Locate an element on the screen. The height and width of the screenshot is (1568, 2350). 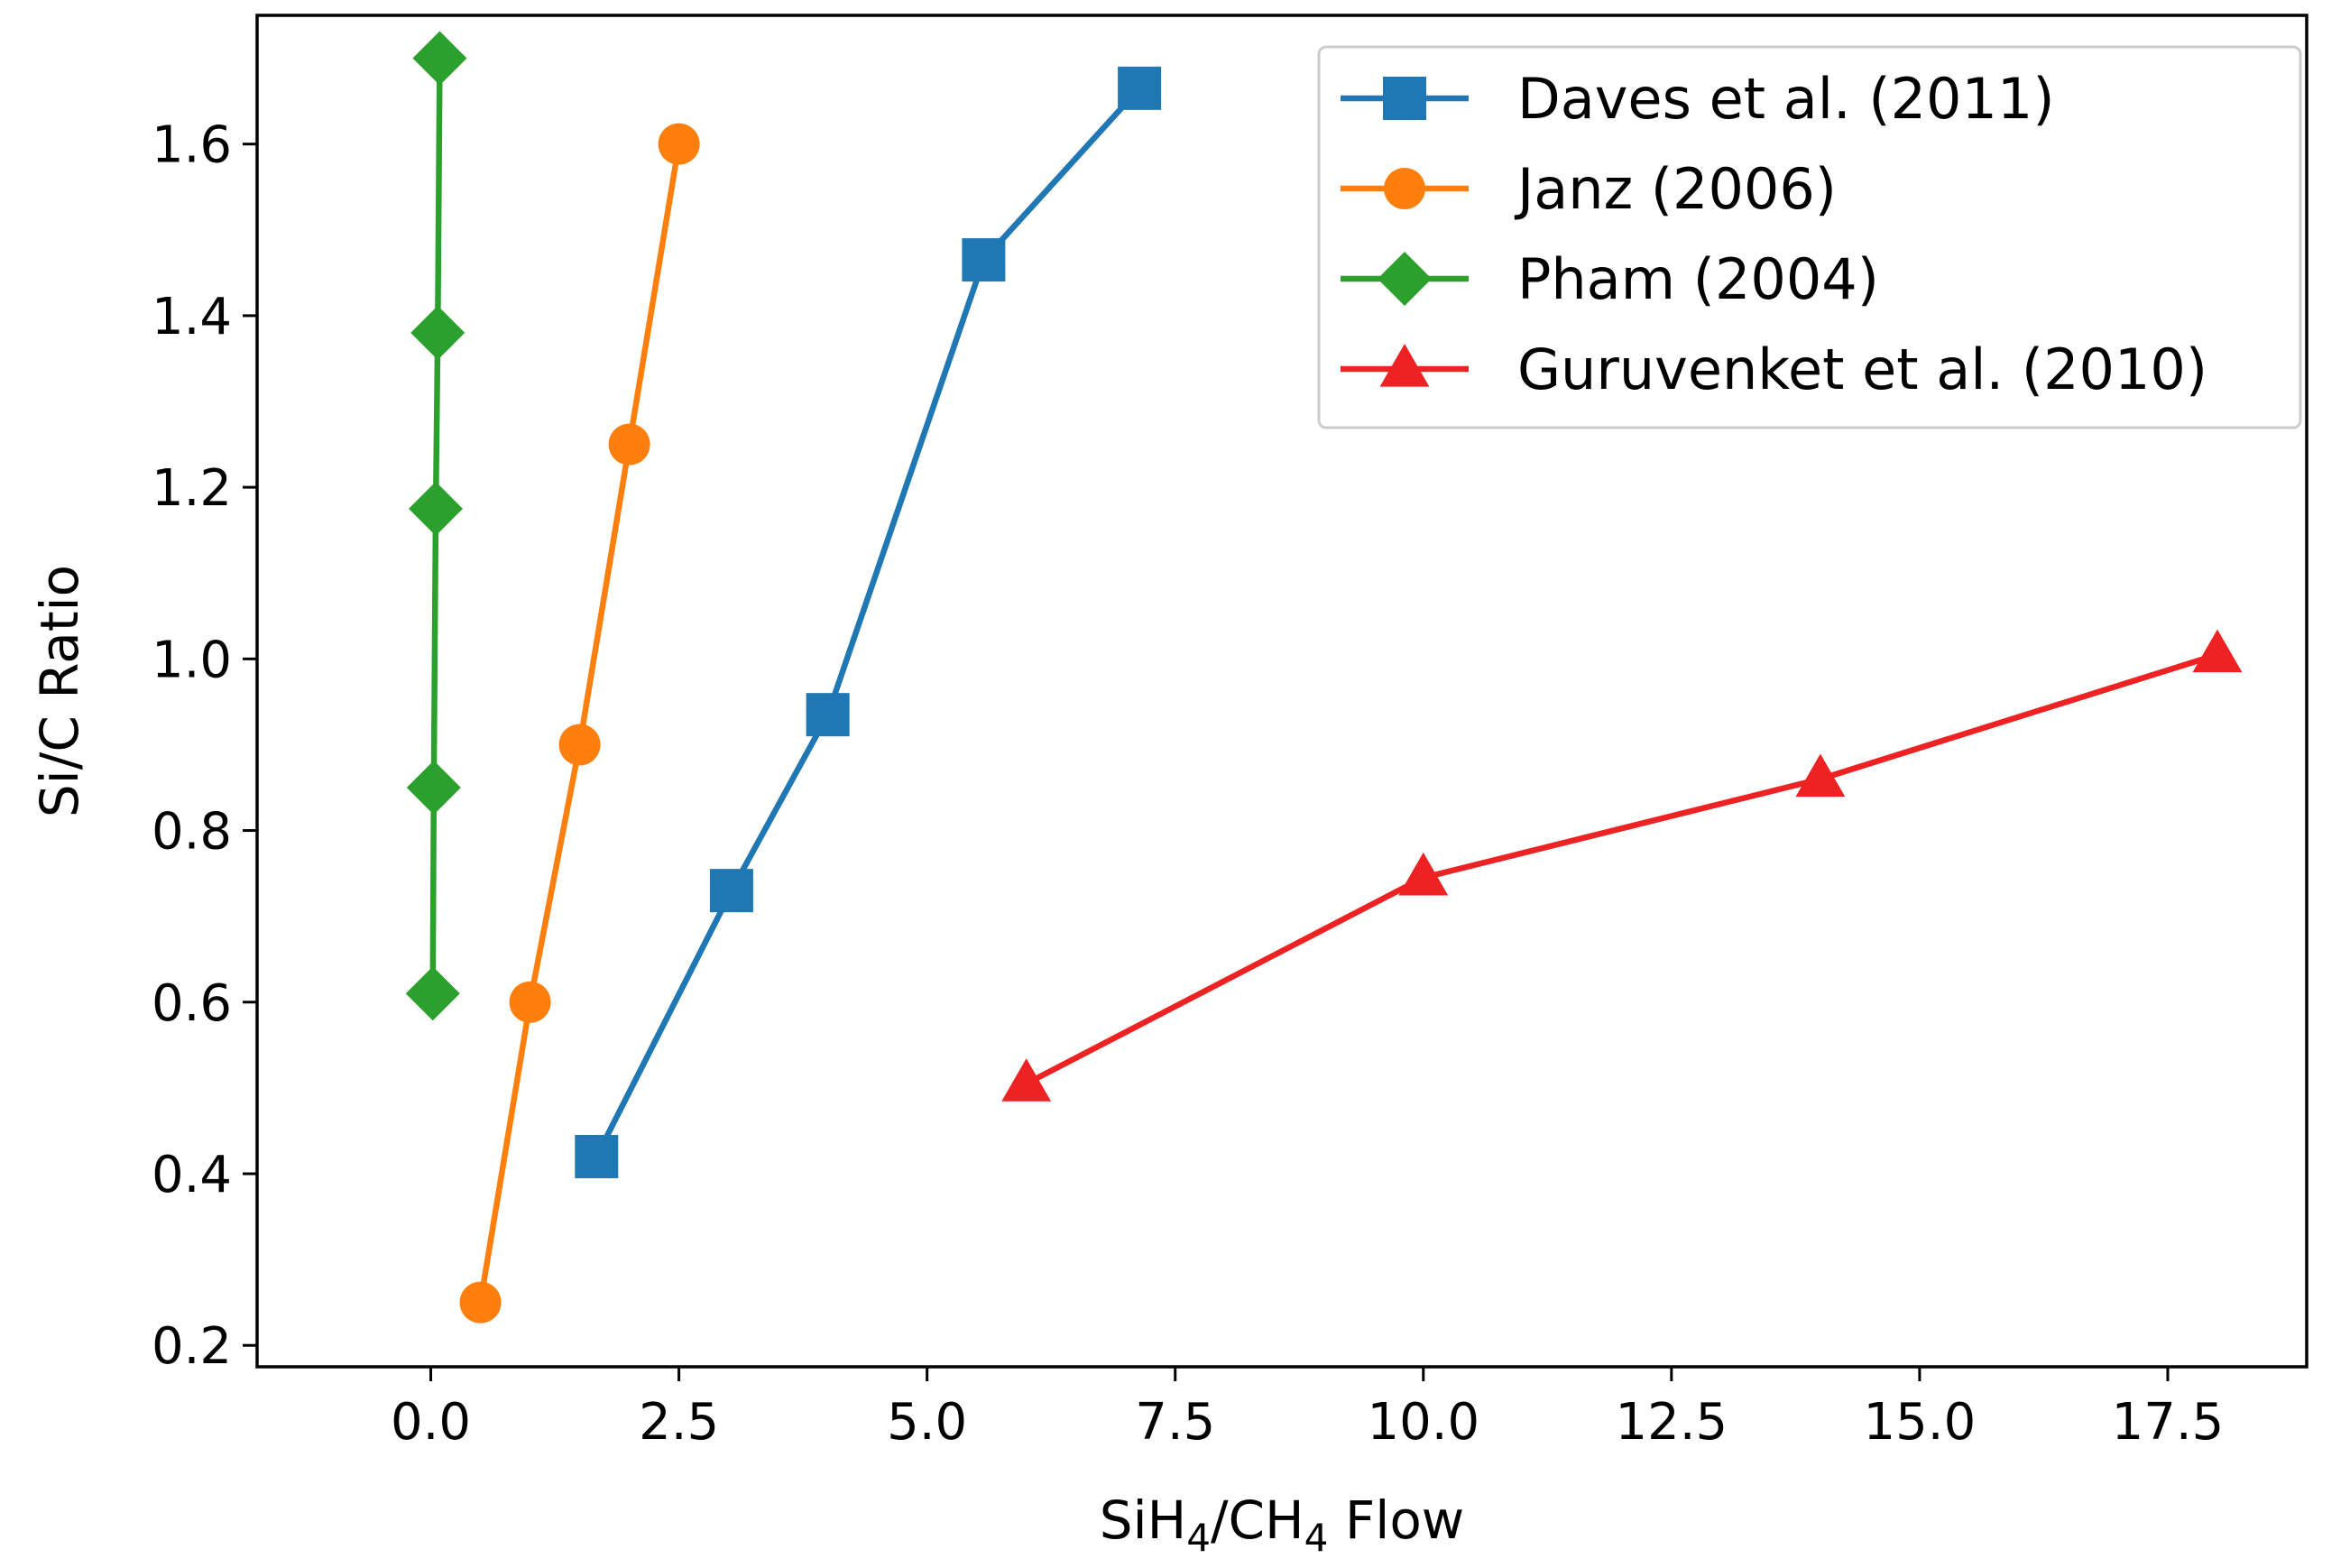
x-axis-label: SiH4/CH4 Flow is located at coordinates (1282, 1525).